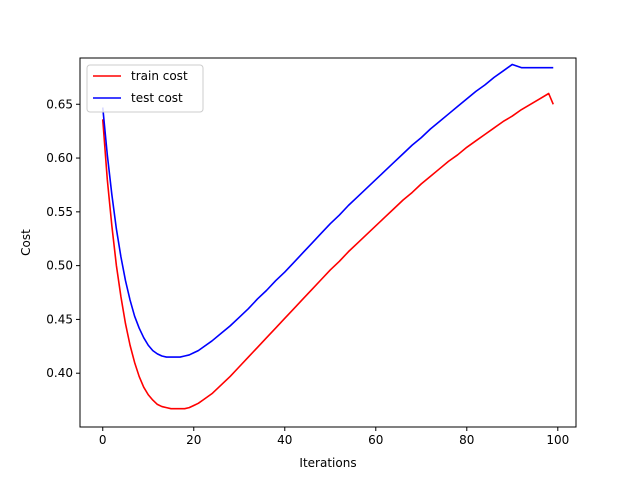 This screenshot has width=640, height=480. I want to click on y-tick-label: 0.65, so click(59, 104).